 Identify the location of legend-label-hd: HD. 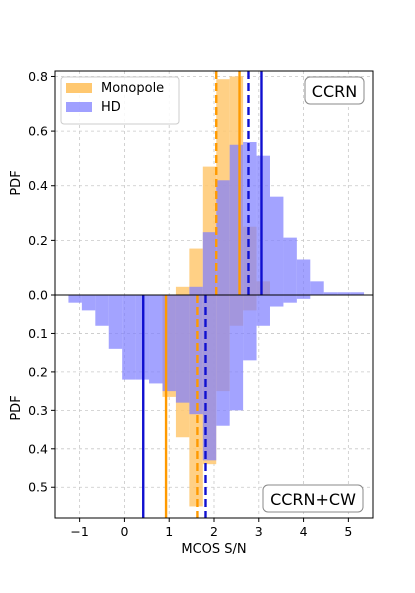
(111, 107).